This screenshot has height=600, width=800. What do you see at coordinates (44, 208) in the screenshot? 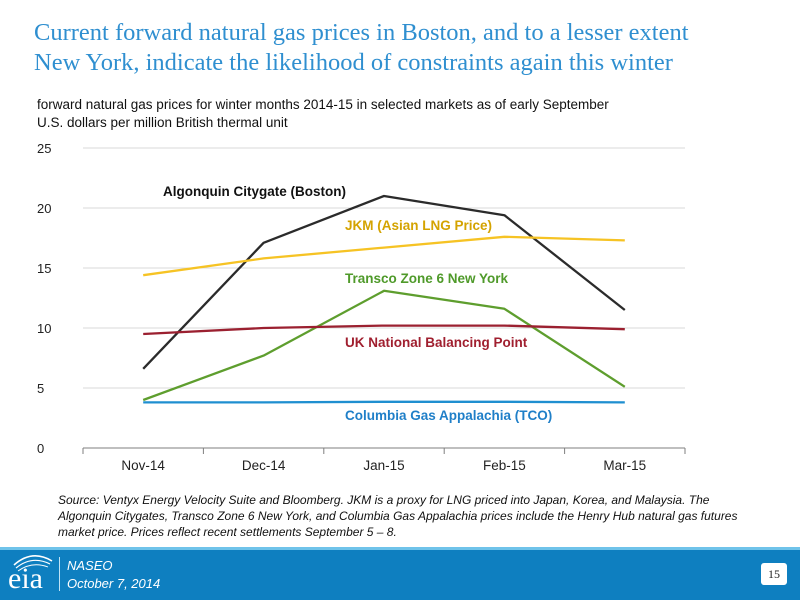
I see `y-tick-label: 20` at bounding box center [44, 208].